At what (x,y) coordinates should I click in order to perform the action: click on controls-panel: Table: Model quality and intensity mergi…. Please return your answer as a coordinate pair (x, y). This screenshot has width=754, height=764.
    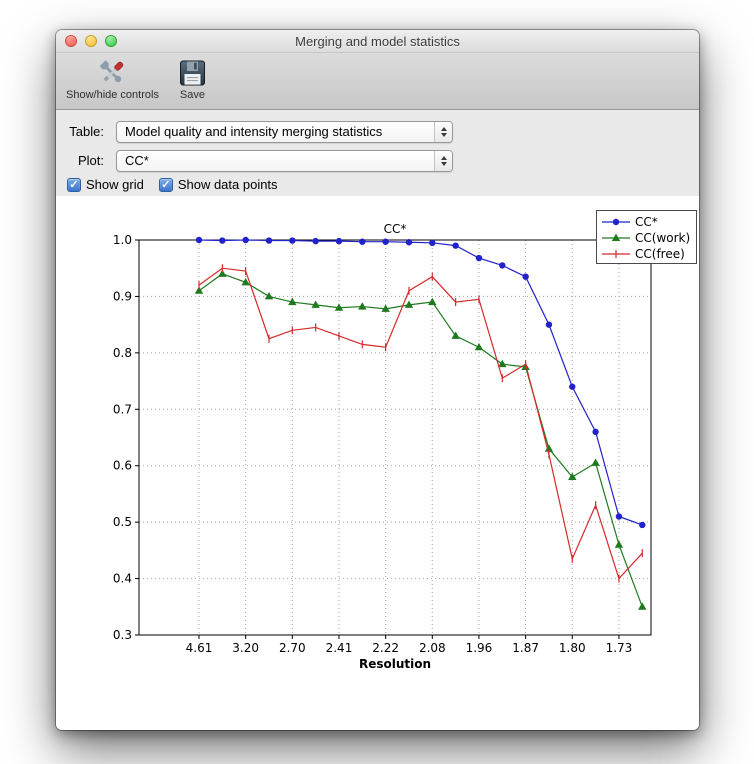
    Looking at the image, I should click on (377, 153).